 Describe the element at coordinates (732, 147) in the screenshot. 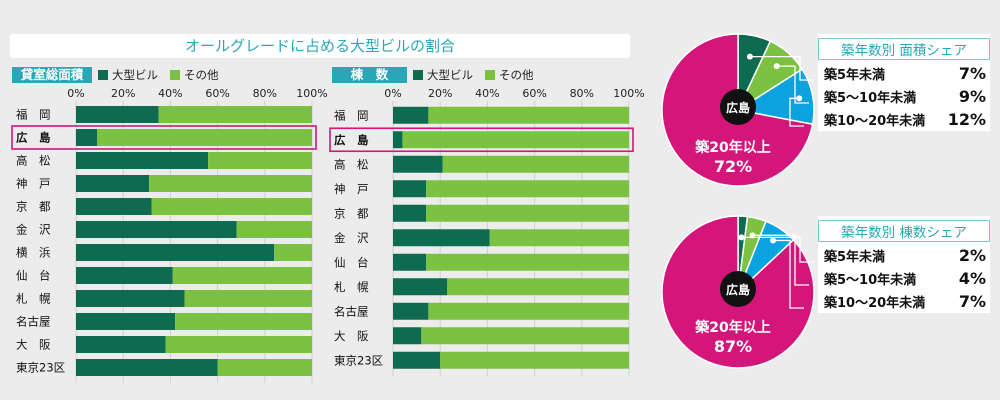

I see `main-label-area: 築20年以上` at that location.